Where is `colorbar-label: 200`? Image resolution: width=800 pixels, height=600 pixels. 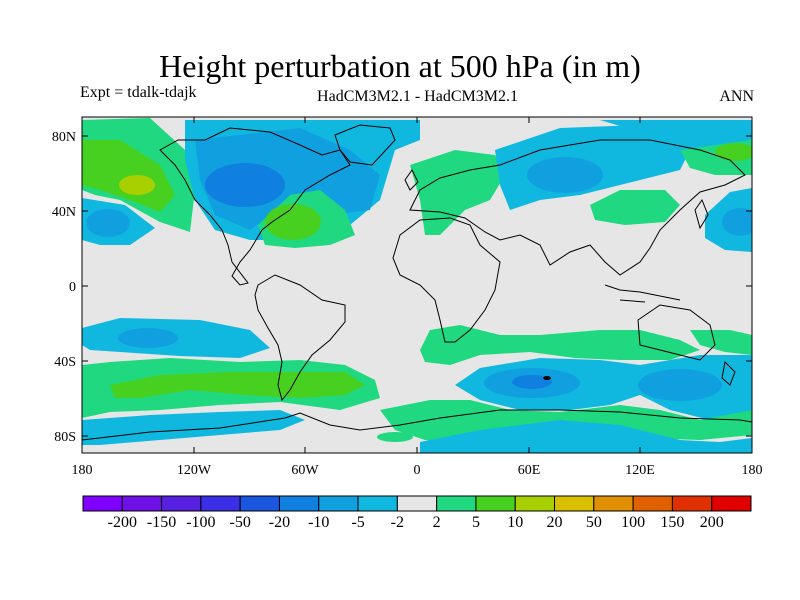 colorbar-label: 200 is located at coordinates (712, 522).